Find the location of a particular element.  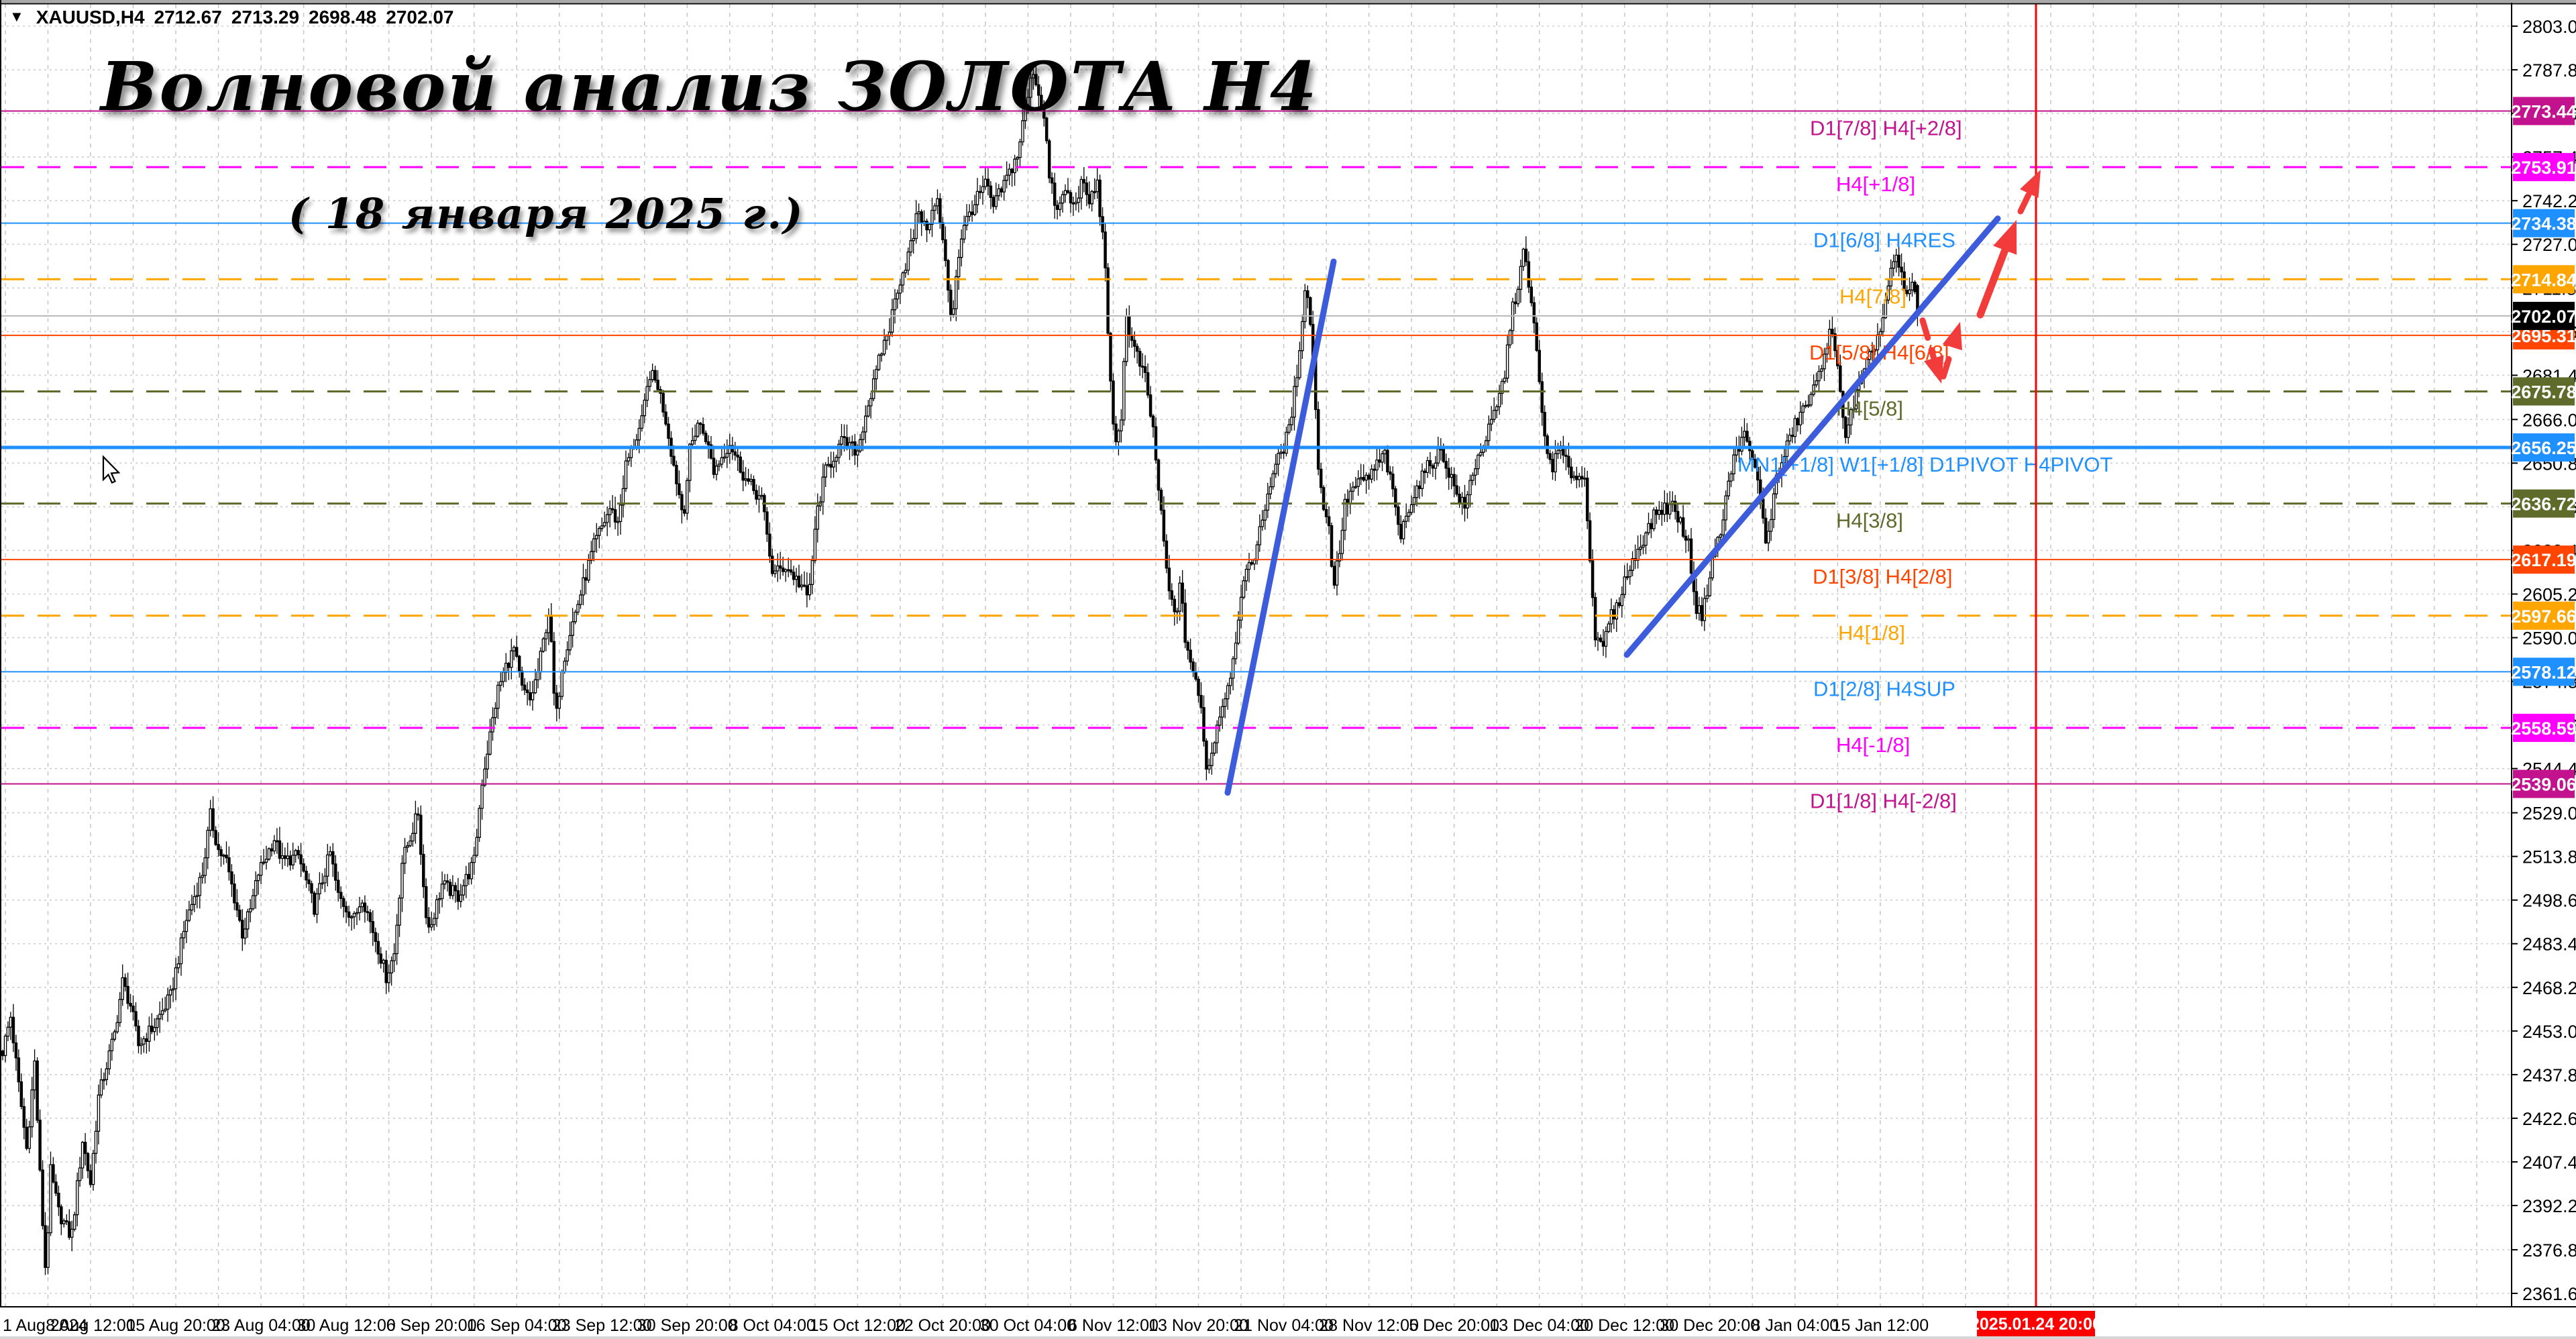

time-tick-label: 8 Oct 04:00 is located at coordinates (772, 1325).